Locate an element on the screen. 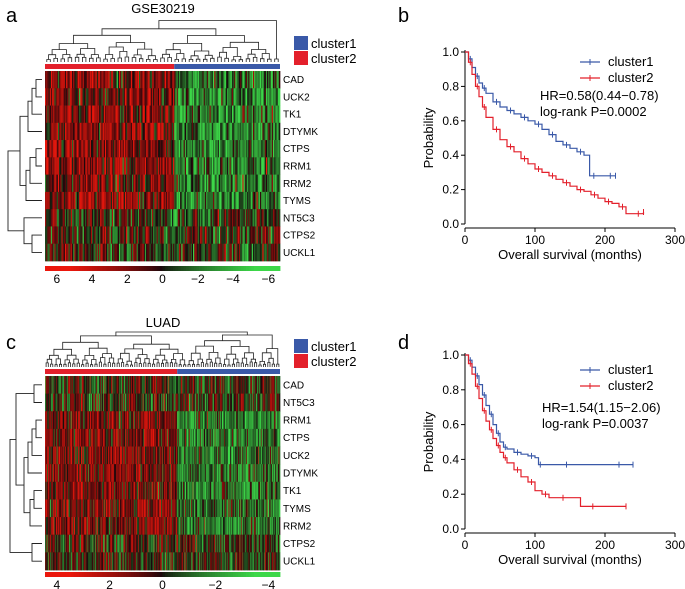 The height and width of the screenshot is (589, 685). dendrogram-link is located at coordinates (36, 442).